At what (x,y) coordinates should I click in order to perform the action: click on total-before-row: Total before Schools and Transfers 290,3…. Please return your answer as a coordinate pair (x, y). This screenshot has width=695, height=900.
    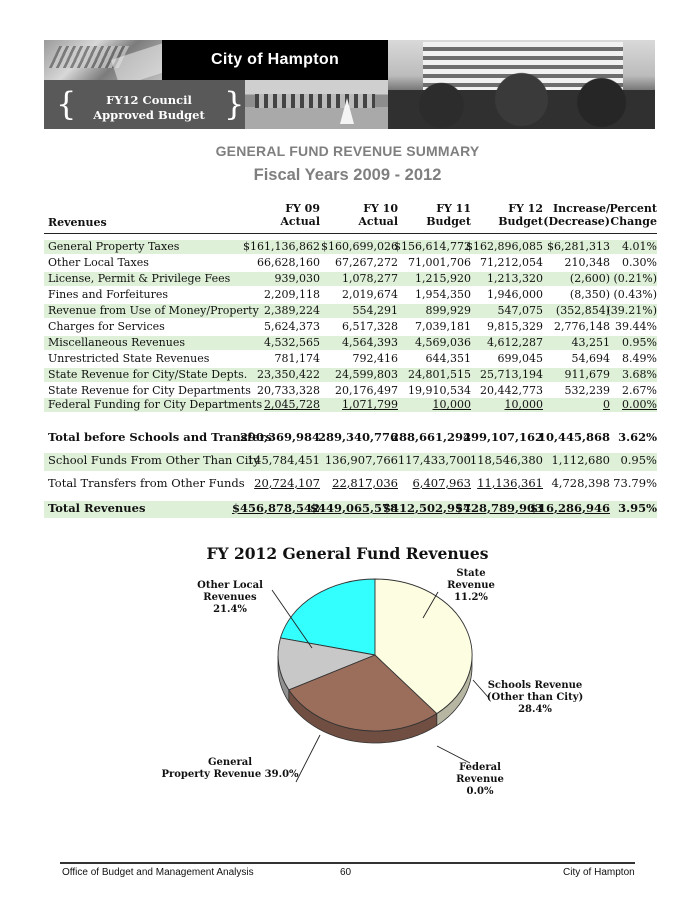
    Looking at the image, I should click on (350, 437).